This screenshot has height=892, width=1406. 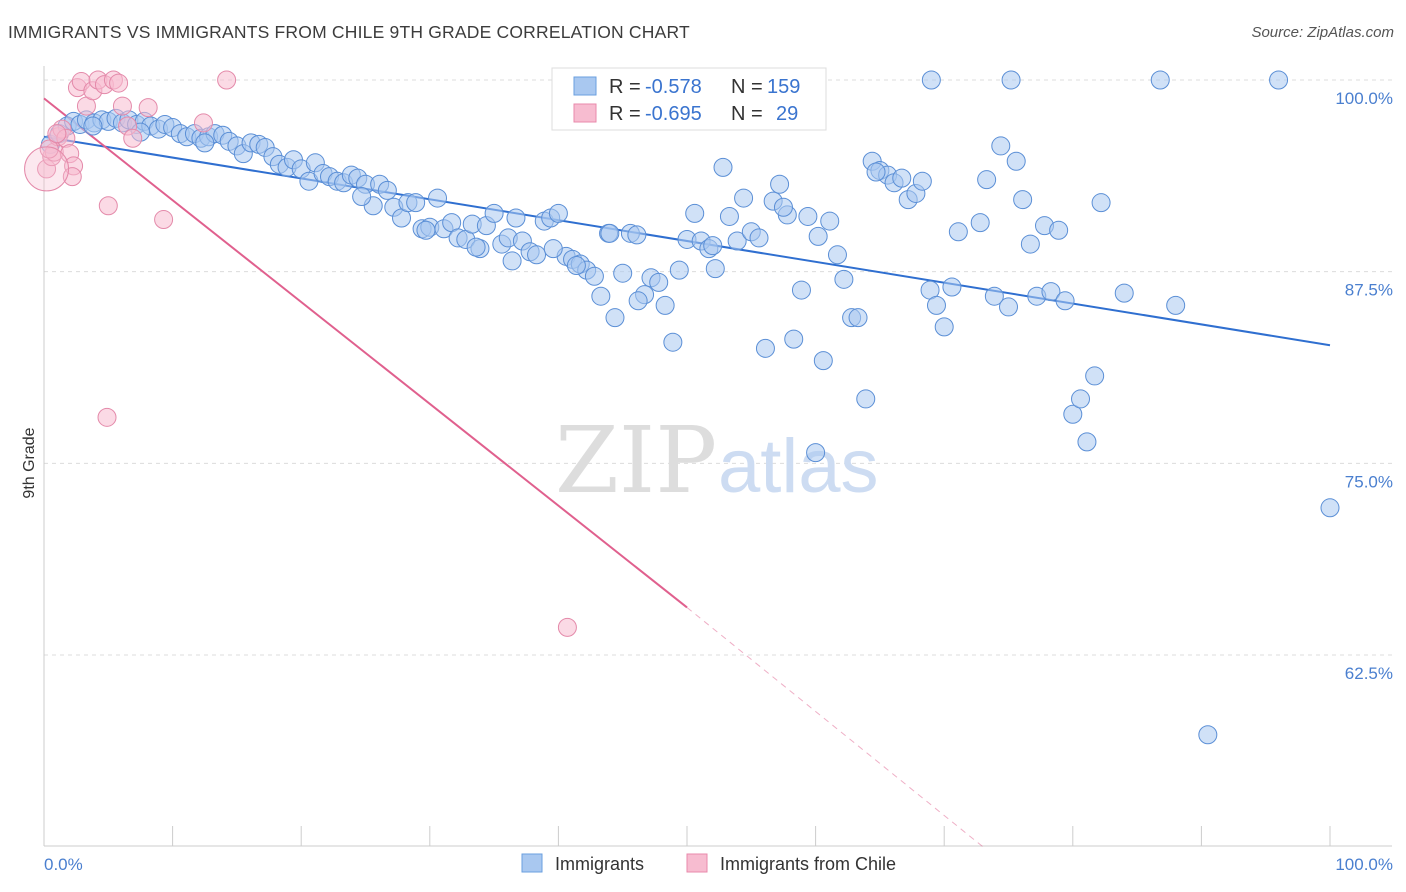 I want to click on bottom-legend-immigrants: Immigrants, so click(x=599, y=864).